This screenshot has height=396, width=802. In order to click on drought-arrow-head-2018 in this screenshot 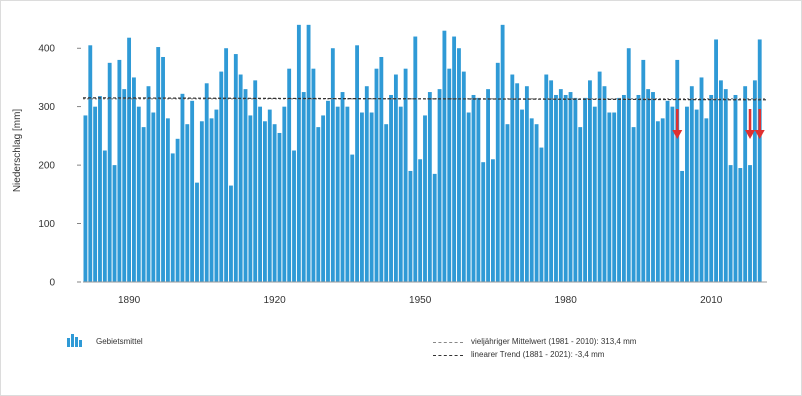, I will do `click(750, 134)`.